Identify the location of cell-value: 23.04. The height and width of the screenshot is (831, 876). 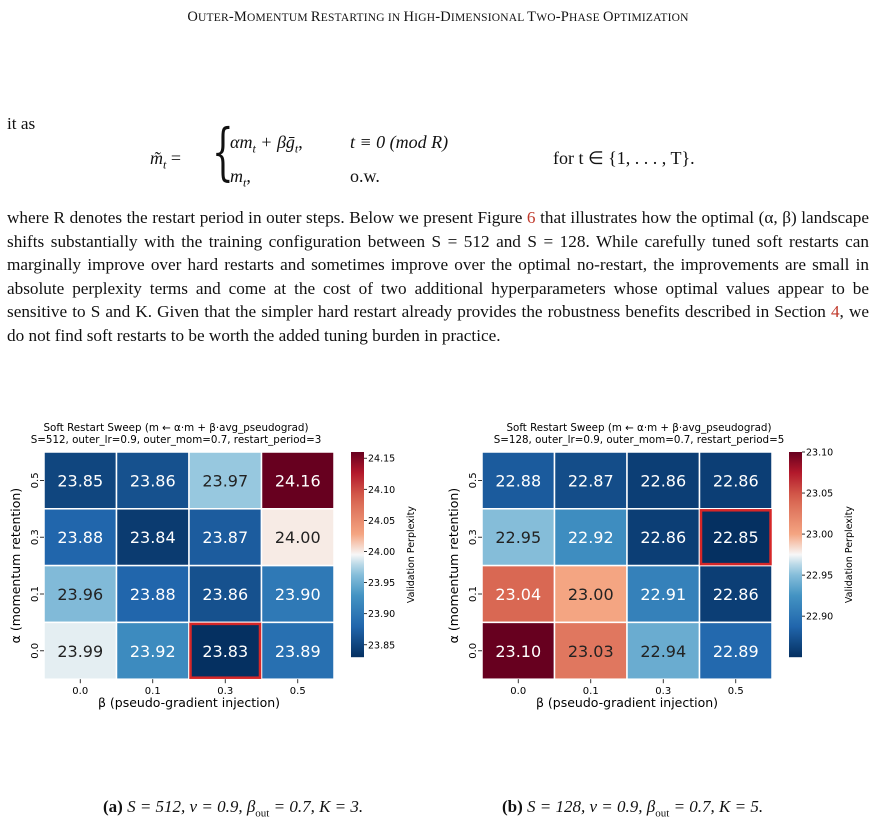
(518, 594).